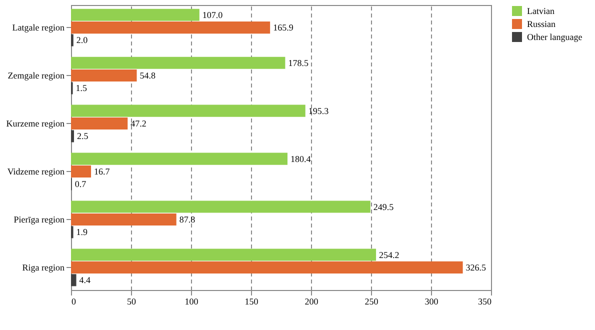  What do you see at coordinates (82, 88) in the screenshot?
I see `data-label: 1.5` at bounding box center [82, 88].